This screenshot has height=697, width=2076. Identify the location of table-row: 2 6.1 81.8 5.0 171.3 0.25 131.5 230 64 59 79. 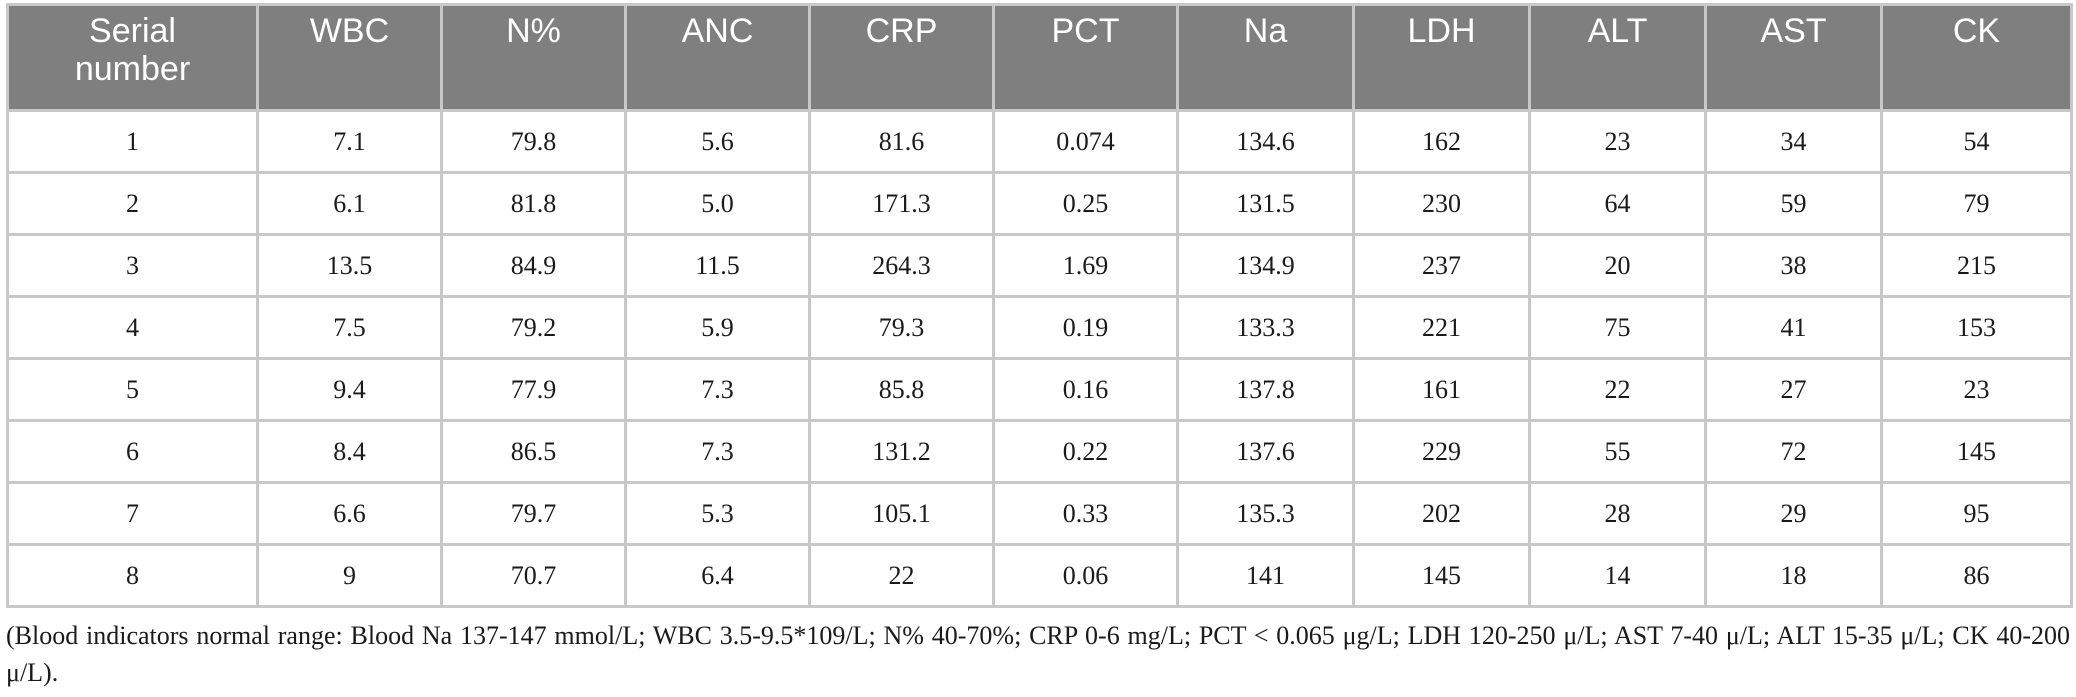
(1039, 203).